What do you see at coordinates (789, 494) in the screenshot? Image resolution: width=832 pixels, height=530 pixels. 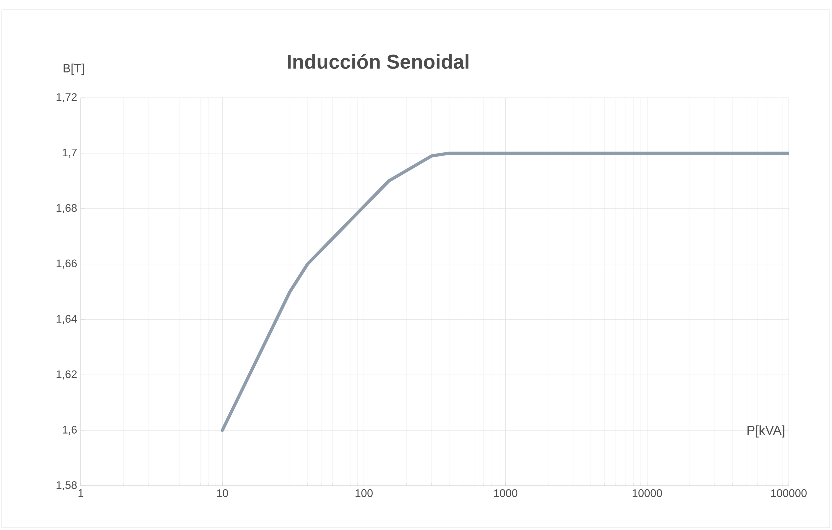 I see `x-tick-label: 100000` at bounding box center [789, 494].